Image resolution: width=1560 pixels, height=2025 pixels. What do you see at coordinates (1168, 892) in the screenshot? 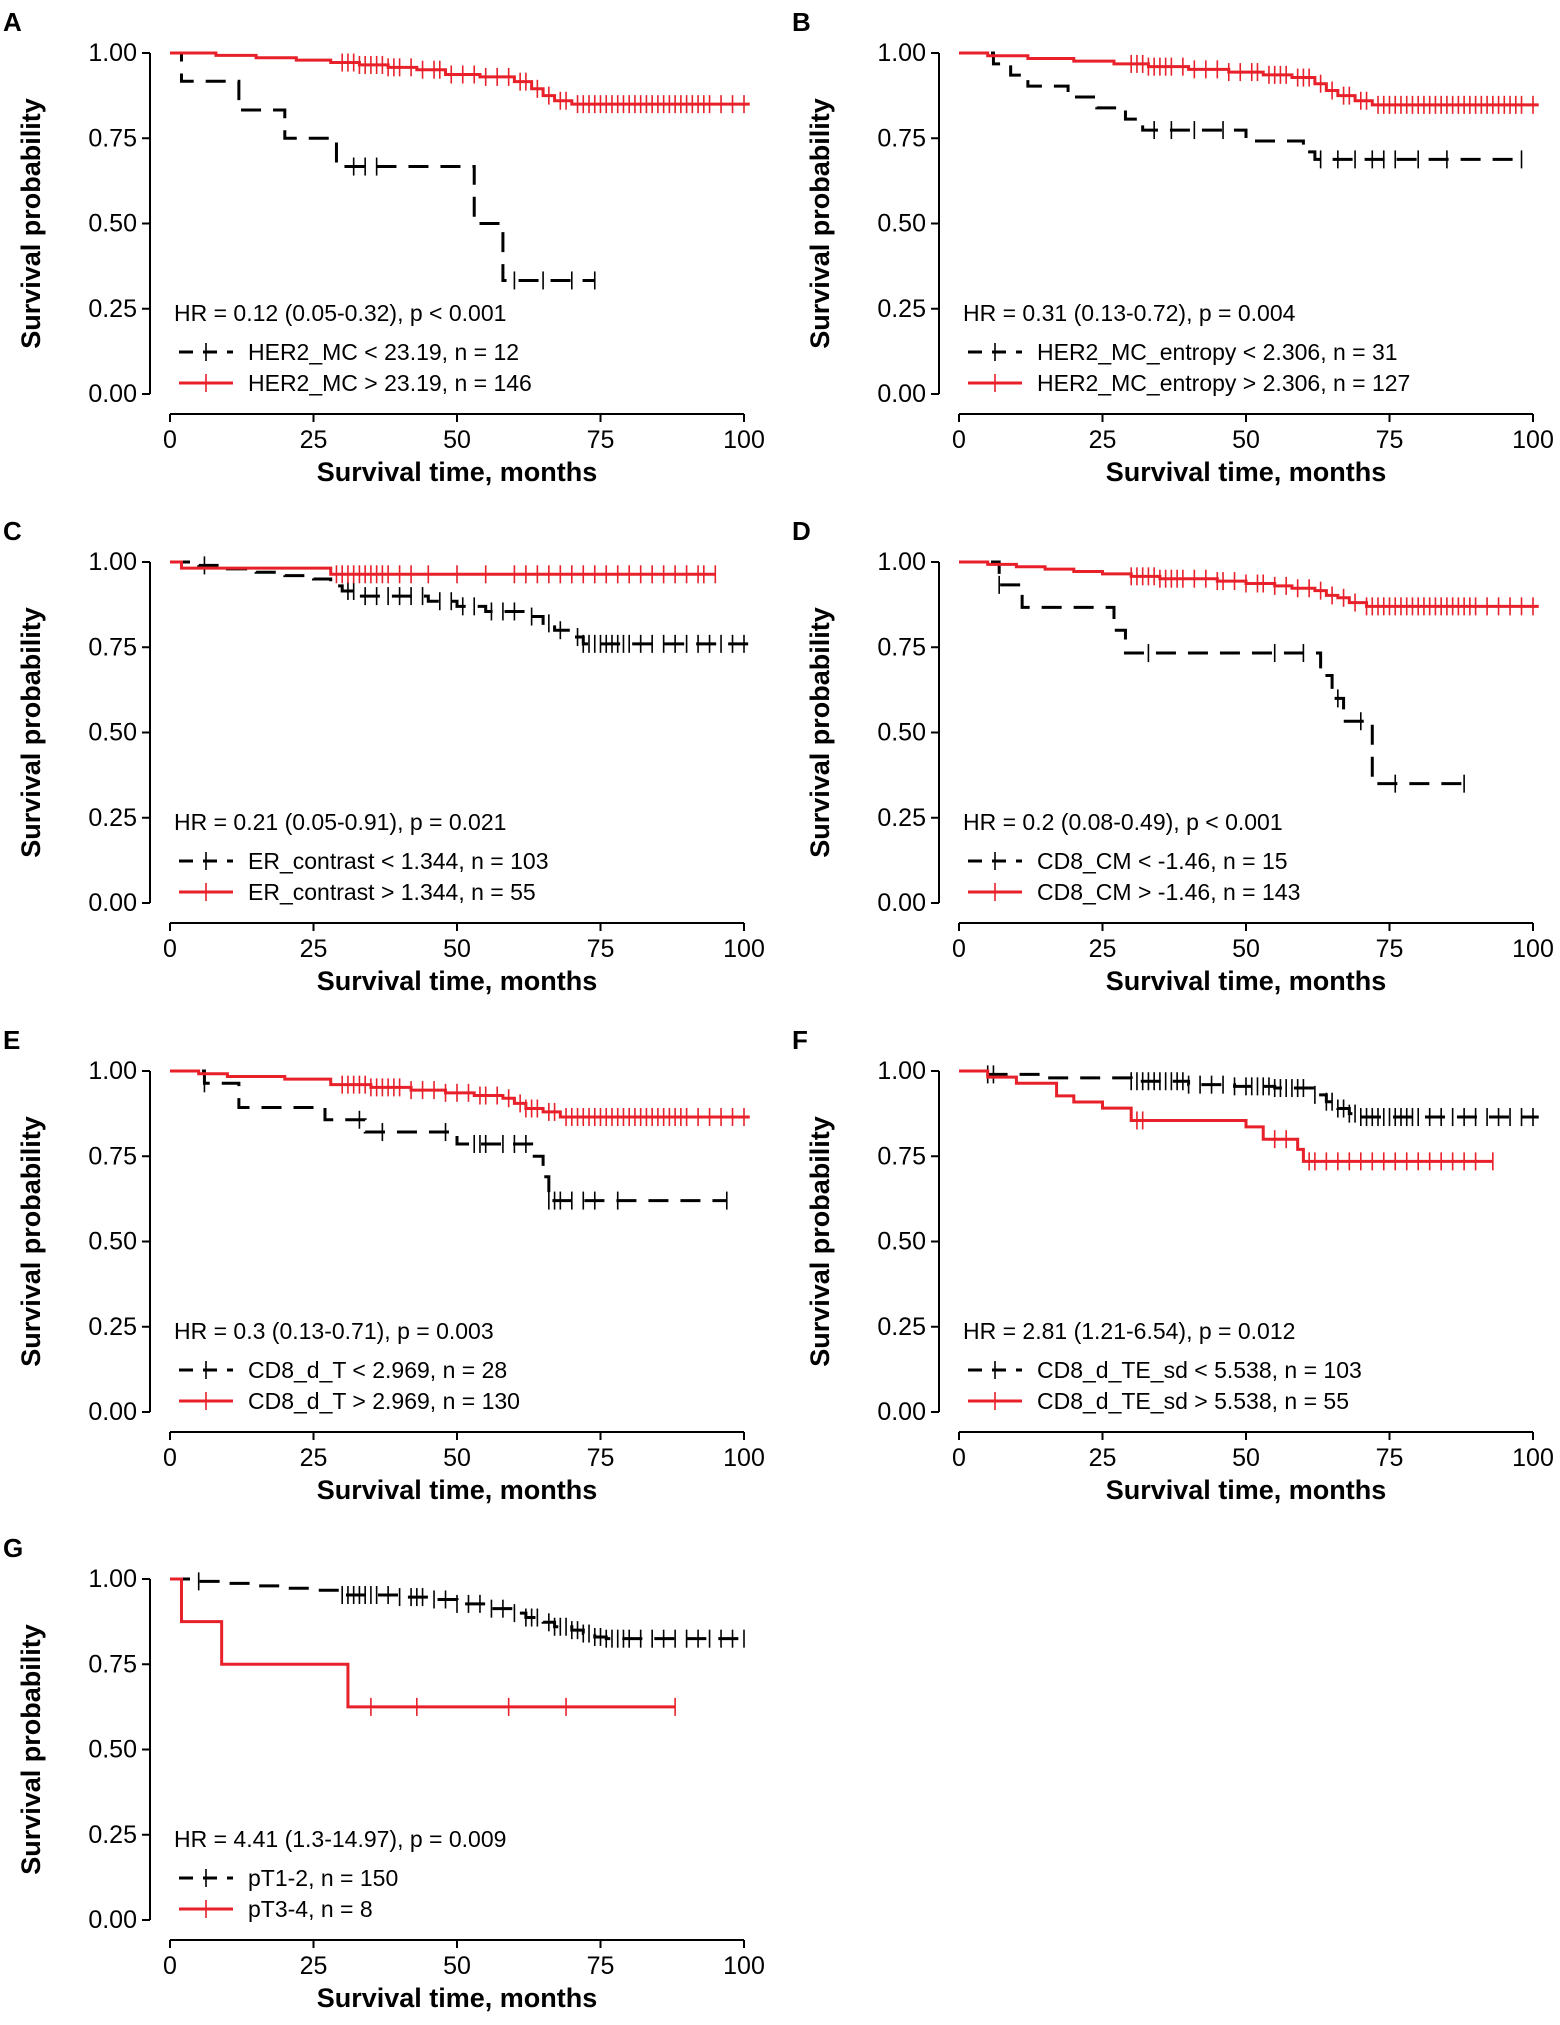
I see `legend-label: CD8_CM > -1.46, n = 143` at bounding box center [1168, 892].